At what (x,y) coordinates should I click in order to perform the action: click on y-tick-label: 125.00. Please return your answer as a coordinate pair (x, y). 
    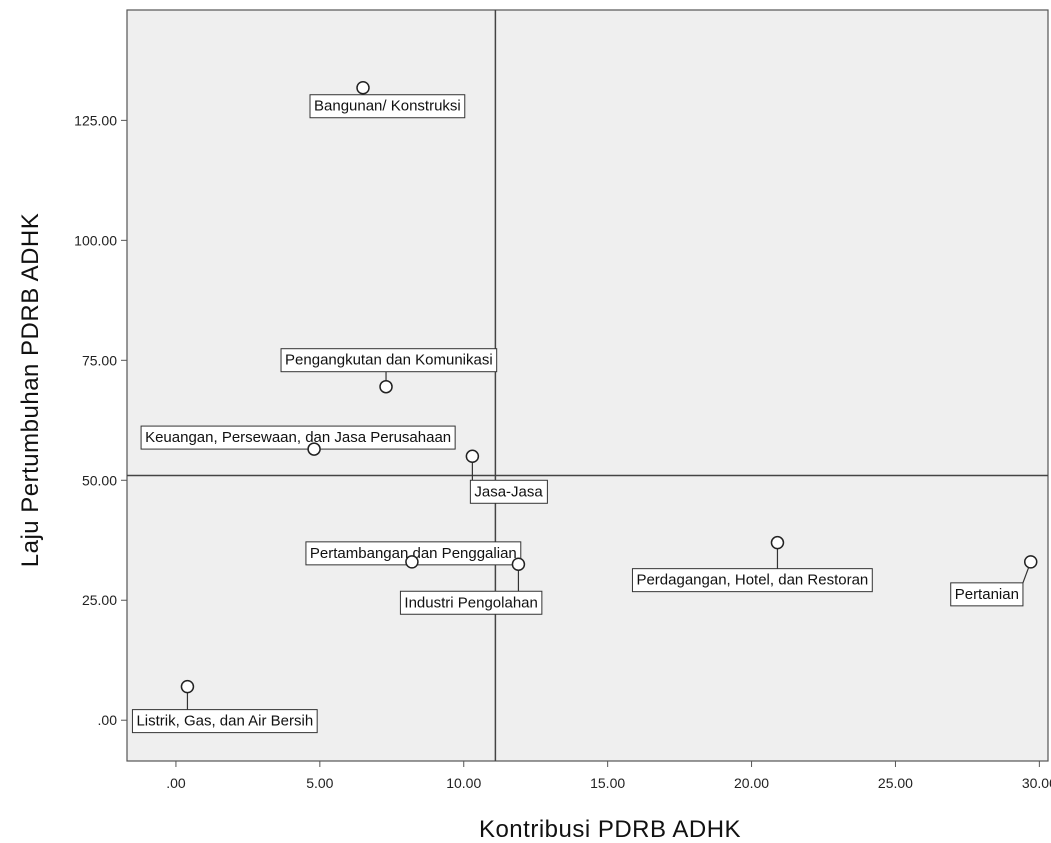
    Looking at the image, I should click on (95, 120).